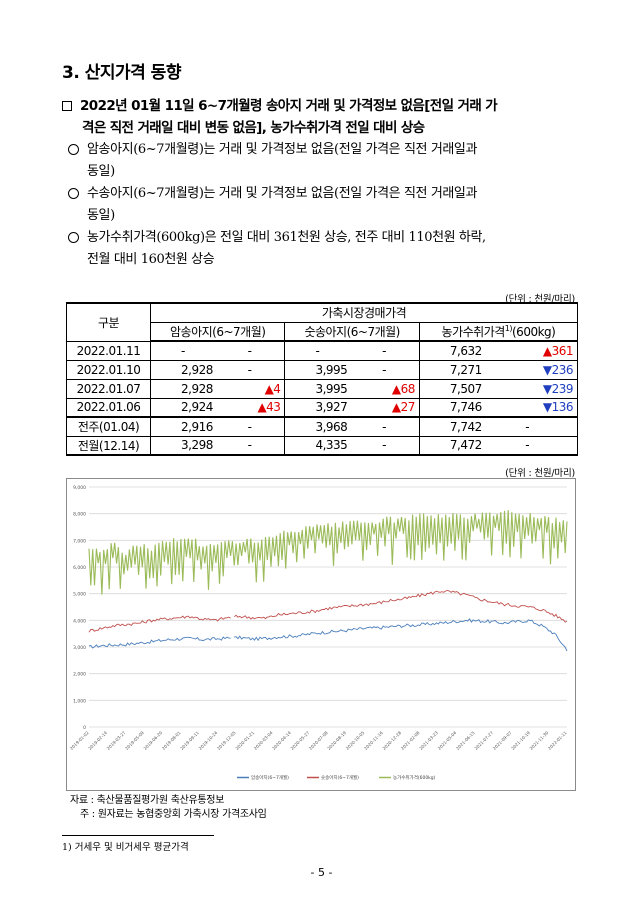  I want to click on table-row: 2022.01.10 2,928-3,995-7,271 ▼236, so click(322, 369).